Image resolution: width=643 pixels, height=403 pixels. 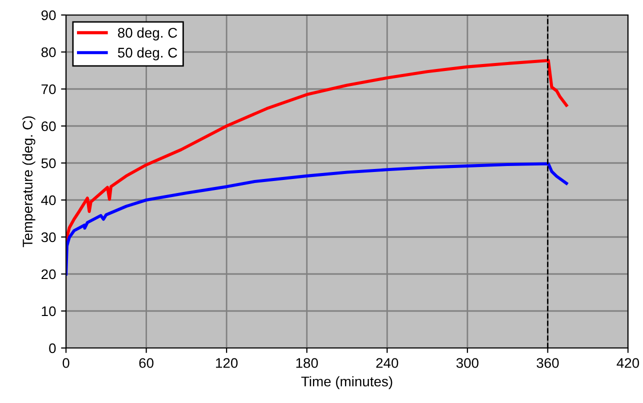 What do you see at coordinates (48, 15) in the screenshot?
I see `y-tick-label: 90` at bounding box center [48, 15].